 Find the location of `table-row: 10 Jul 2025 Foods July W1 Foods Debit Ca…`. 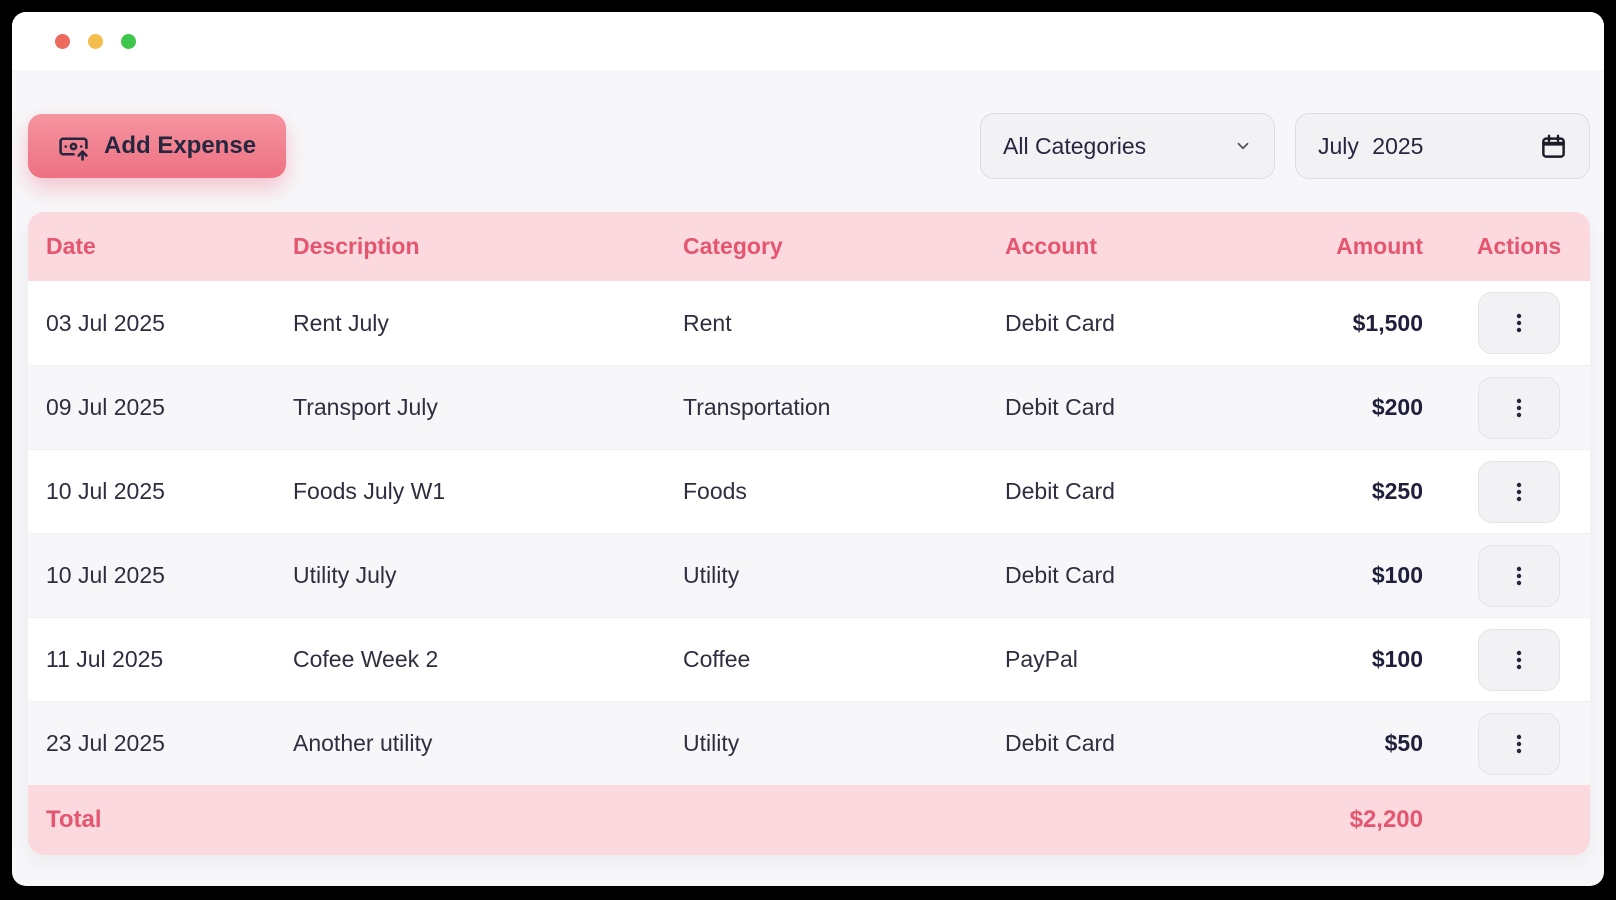

table-row: 10 Jul 2025 Foods July W1 Foods Debit Ca… is located at coordinates (809, 491).